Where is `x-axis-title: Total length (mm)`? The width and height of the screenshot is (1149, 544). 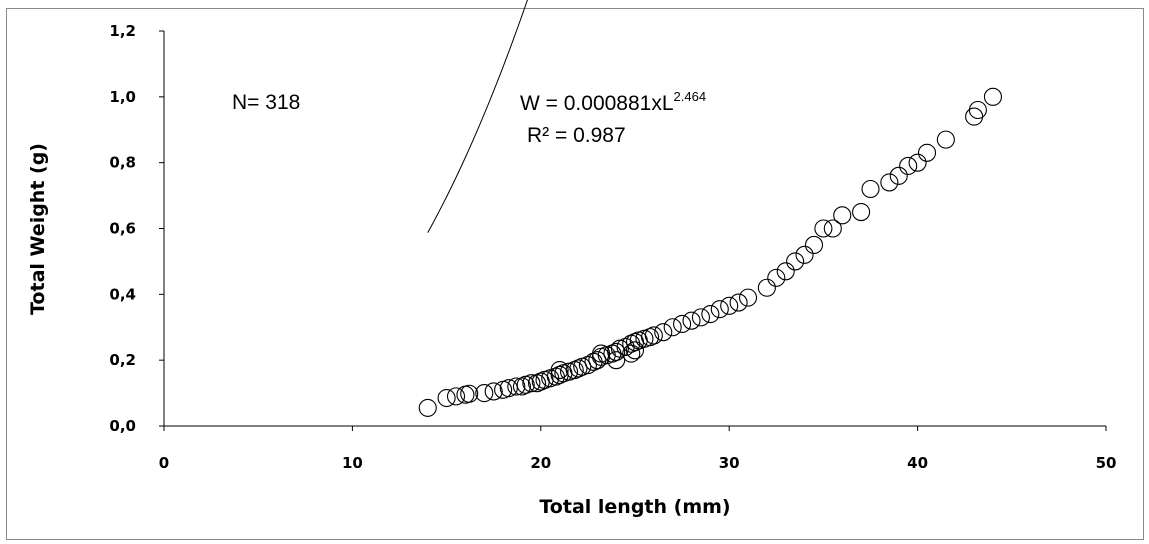
x-axis-title: Total length (mm) is located at coordinates (634, 507).